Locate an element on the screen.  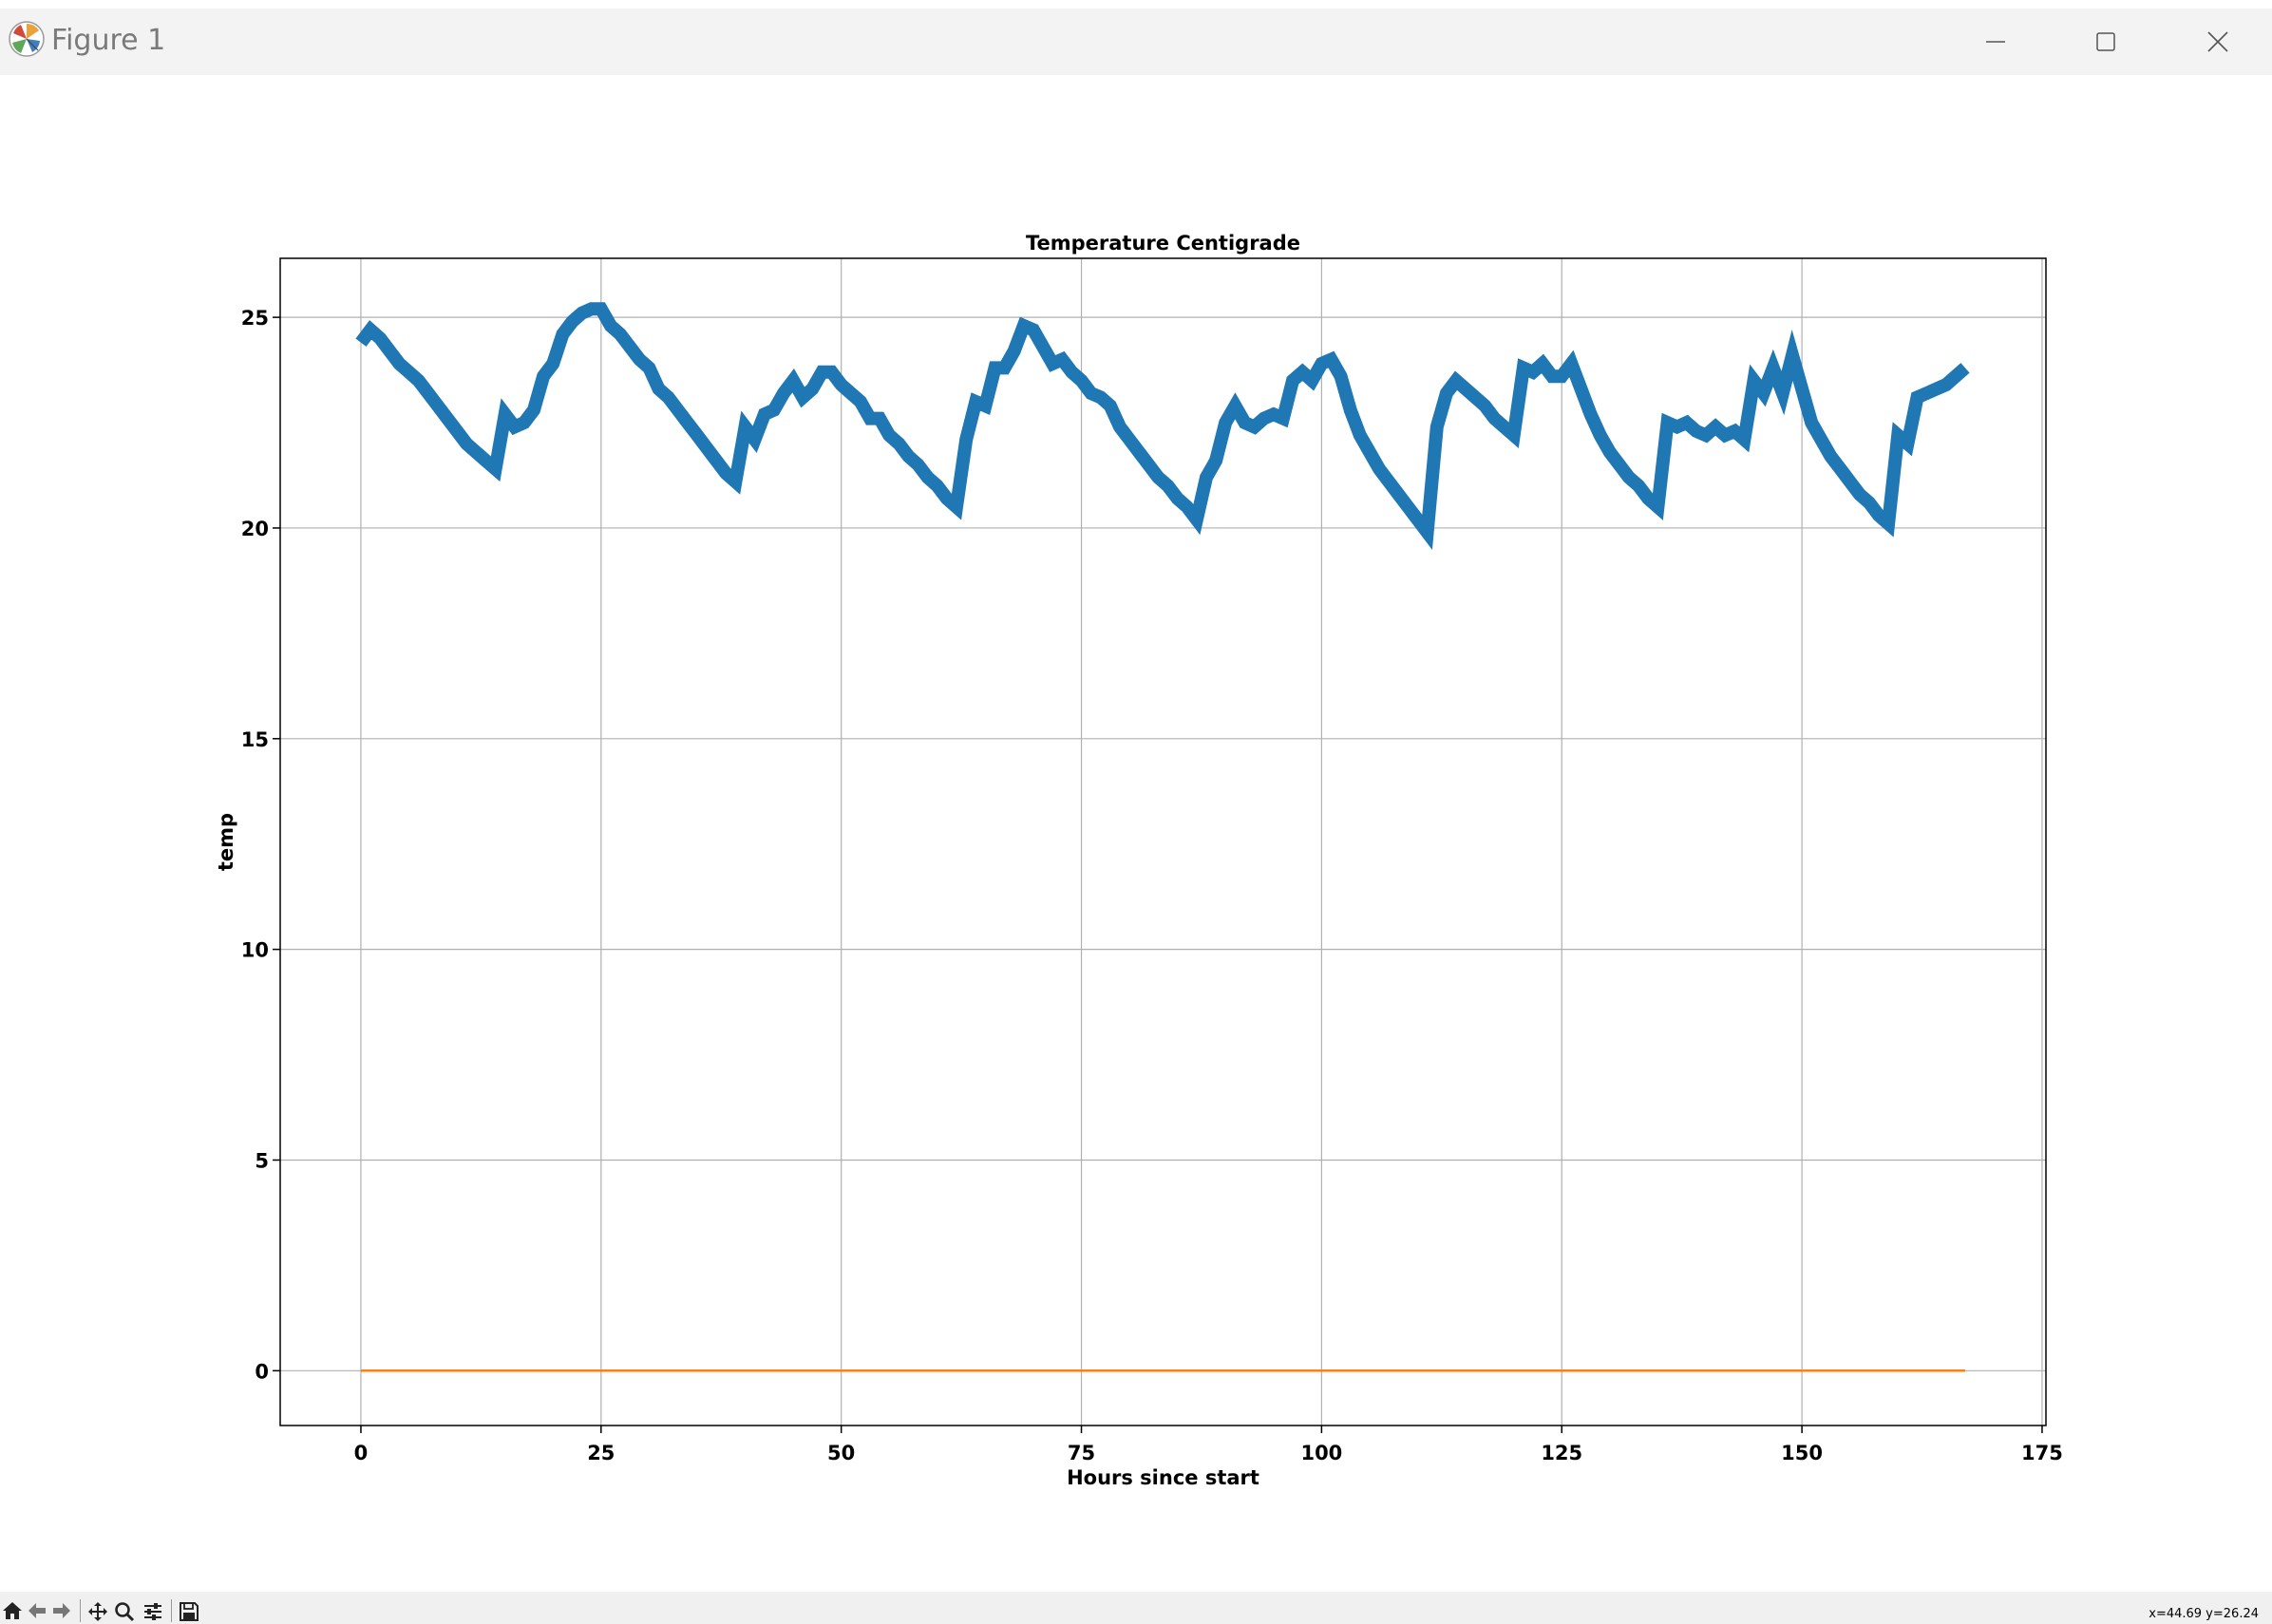
x-axis-label: Hours since start is located at coordinates (1163, 1477).